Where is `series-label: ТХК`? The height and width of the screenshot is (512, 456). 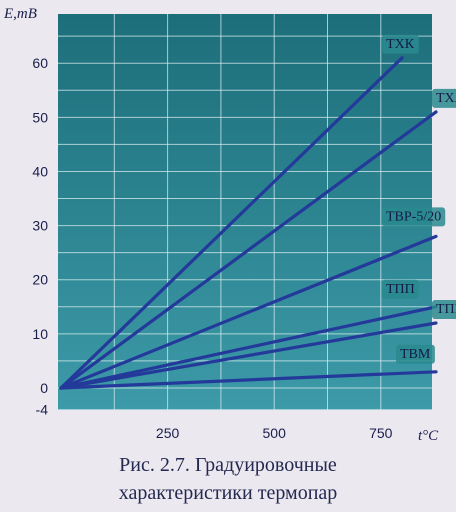
series-label: ТХК is located at coordinates (400, 44).